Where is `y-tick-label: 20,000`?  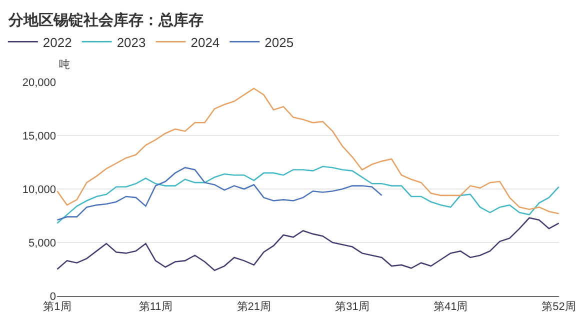 y-tick-label: 20,000 is located at coordinates (39, 82).